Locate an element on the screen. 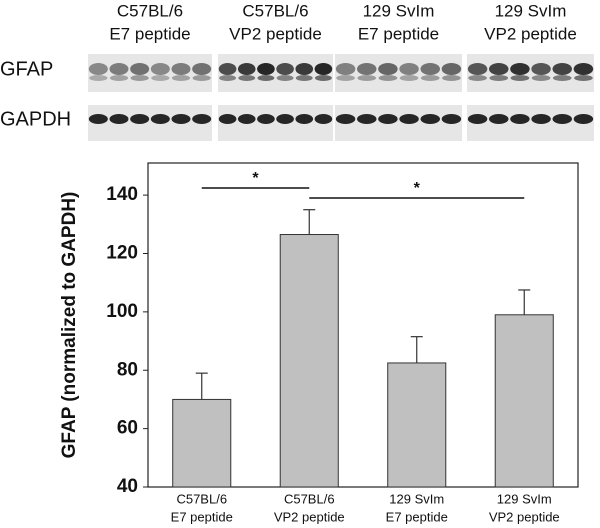 This screenshot has width=600, height=528. y-tick-label: 80 is located at coordinates (127, 369).